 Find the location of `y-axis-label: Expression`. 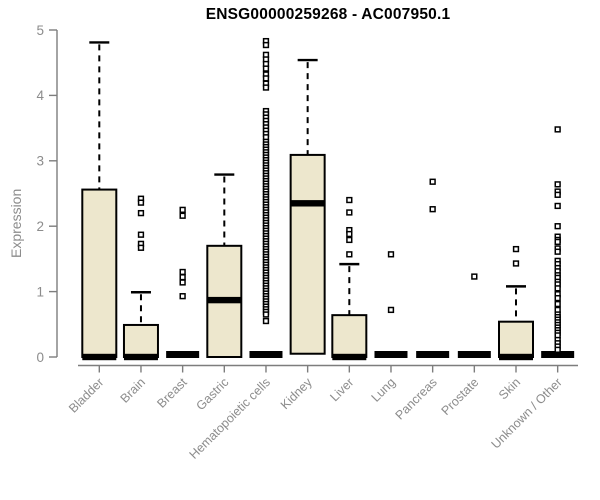

y-axis-label: Expression is located at coordinates (16, 223).